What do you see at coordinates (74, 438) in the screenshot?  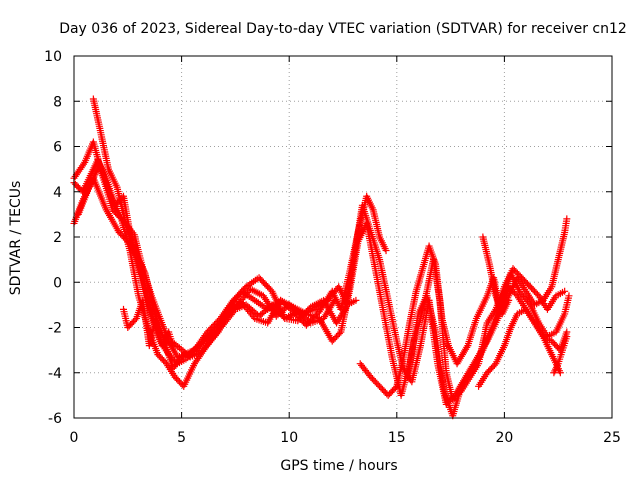 I see `x-tick-label: 0` at bounding box center [74, 438].